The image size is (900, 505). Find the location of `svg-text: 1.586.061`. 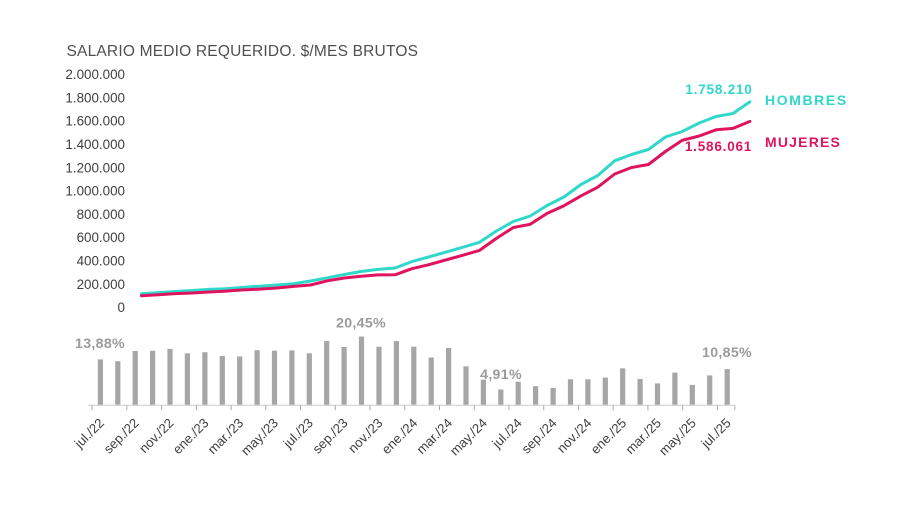

svg-text: 1.586.061 is located at coordinates (718, 146).